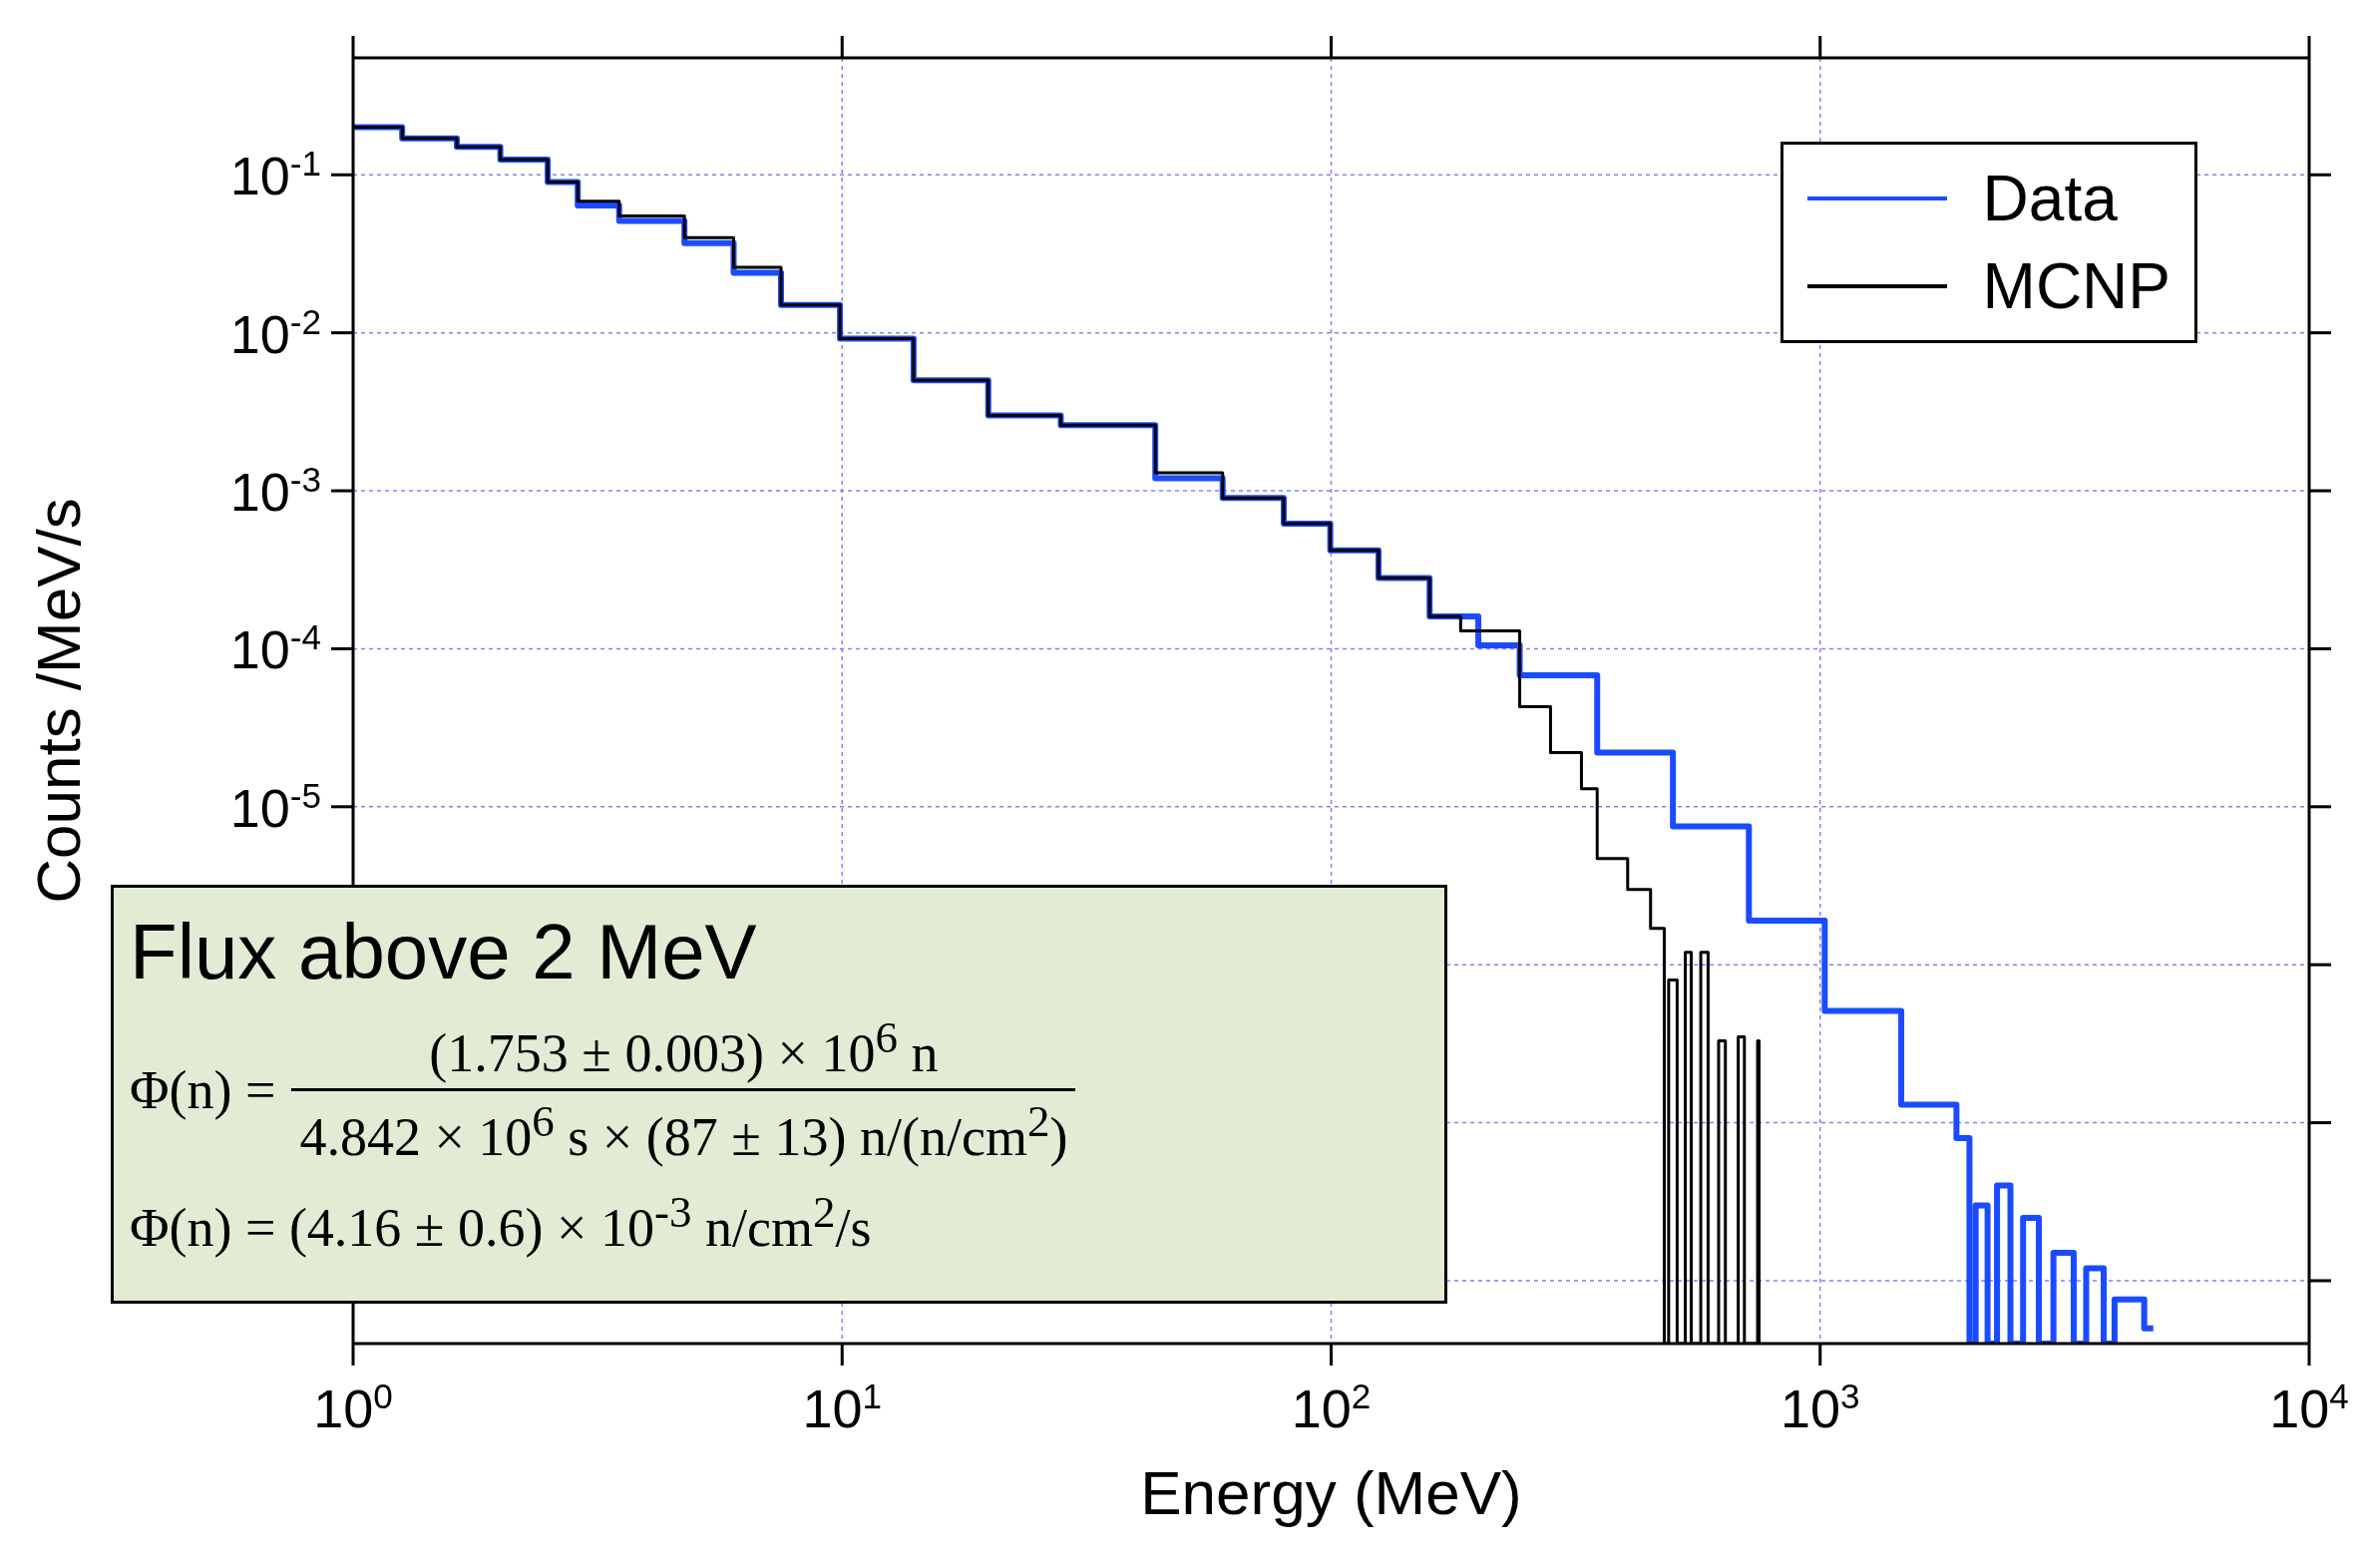 This screenshot has width=2371, height=1568. What do you see at coordinates (1819, 1406) in the screenshot?
I see `x-tick-label: 10$^{3}$` at bounding box center [1819, 1406].